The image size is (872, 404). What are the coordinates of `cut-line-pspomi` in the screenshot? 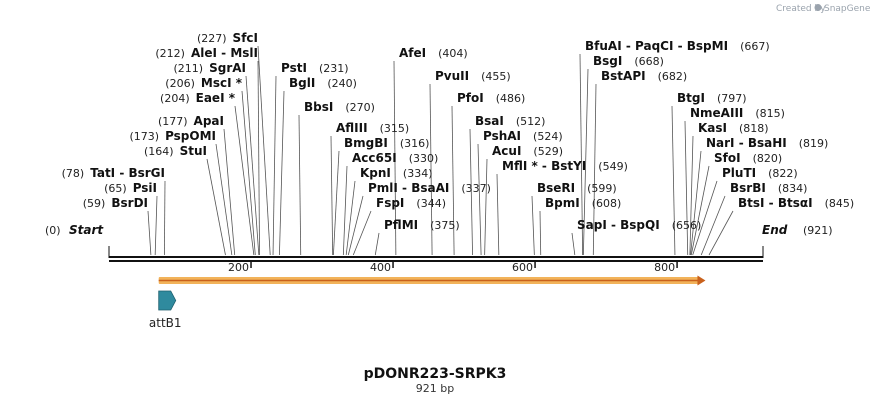 It's located at (224, 199).